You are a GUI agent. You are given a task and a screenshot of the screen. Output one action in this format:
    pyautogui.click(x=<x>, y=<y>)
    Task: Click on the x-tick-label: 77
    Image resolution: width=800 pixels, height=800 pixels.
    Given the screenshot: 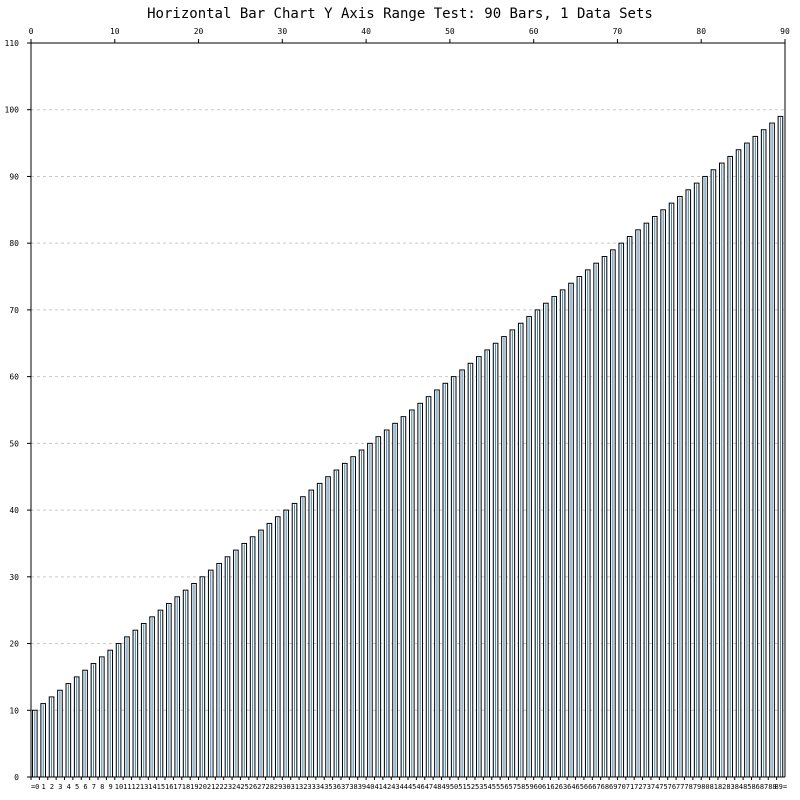 What is the action you would take?
    pyautogui.click(x=680, y=787)
    